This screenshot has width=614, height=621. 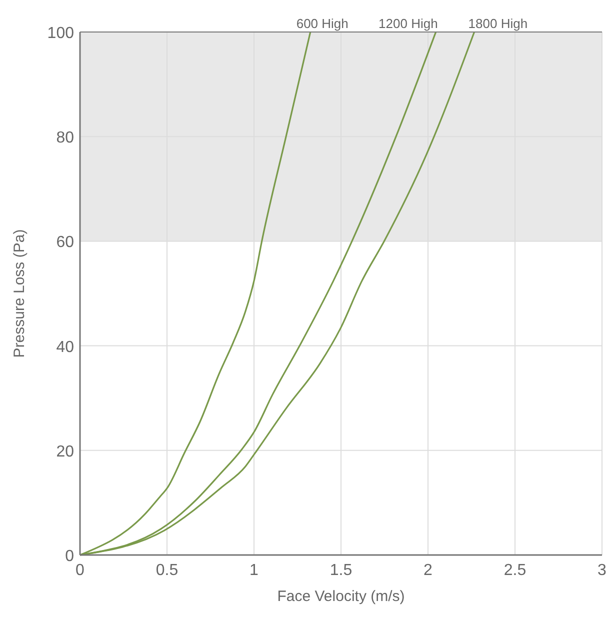 What do you see at coordinates (65, 138) in the screenshot?
I see `y-tick-label: 80` at bounding box center [65, 138].